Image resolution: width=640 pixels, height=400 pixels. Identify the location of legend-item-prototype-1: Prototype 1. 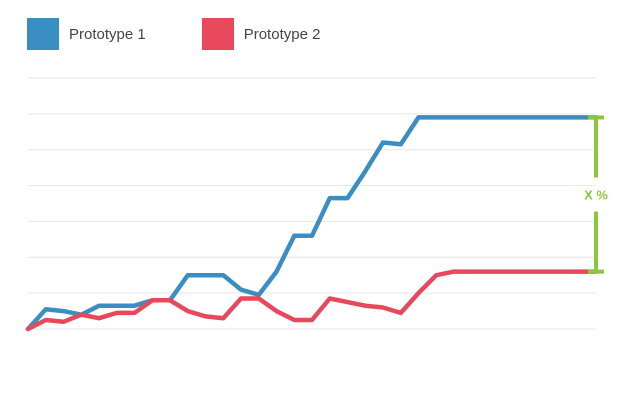
(86, 34).